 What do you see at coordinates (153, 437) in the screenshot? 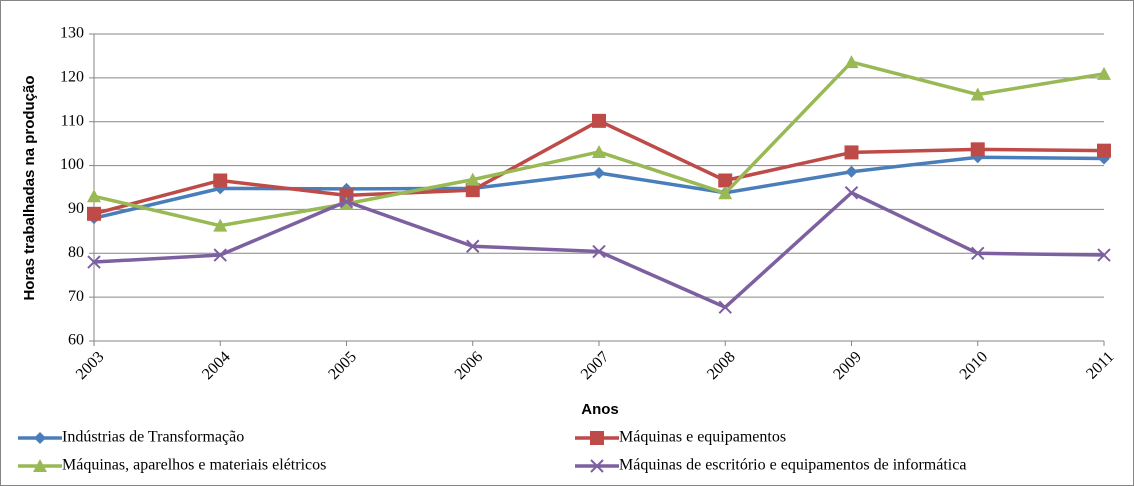
I see `legend-label: Indústrias de Transformação` at bounding box center [153, 437].